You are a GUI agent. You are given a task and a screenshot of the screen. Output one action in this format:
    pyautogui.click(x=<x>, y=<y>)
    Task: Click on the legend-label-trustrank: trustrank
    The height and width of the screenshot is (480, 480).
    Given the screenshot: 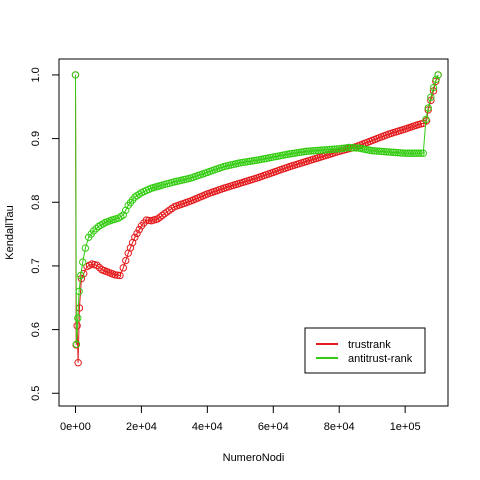 What is the action you would take?
    pyautogui.click(x=369, y=345)
    